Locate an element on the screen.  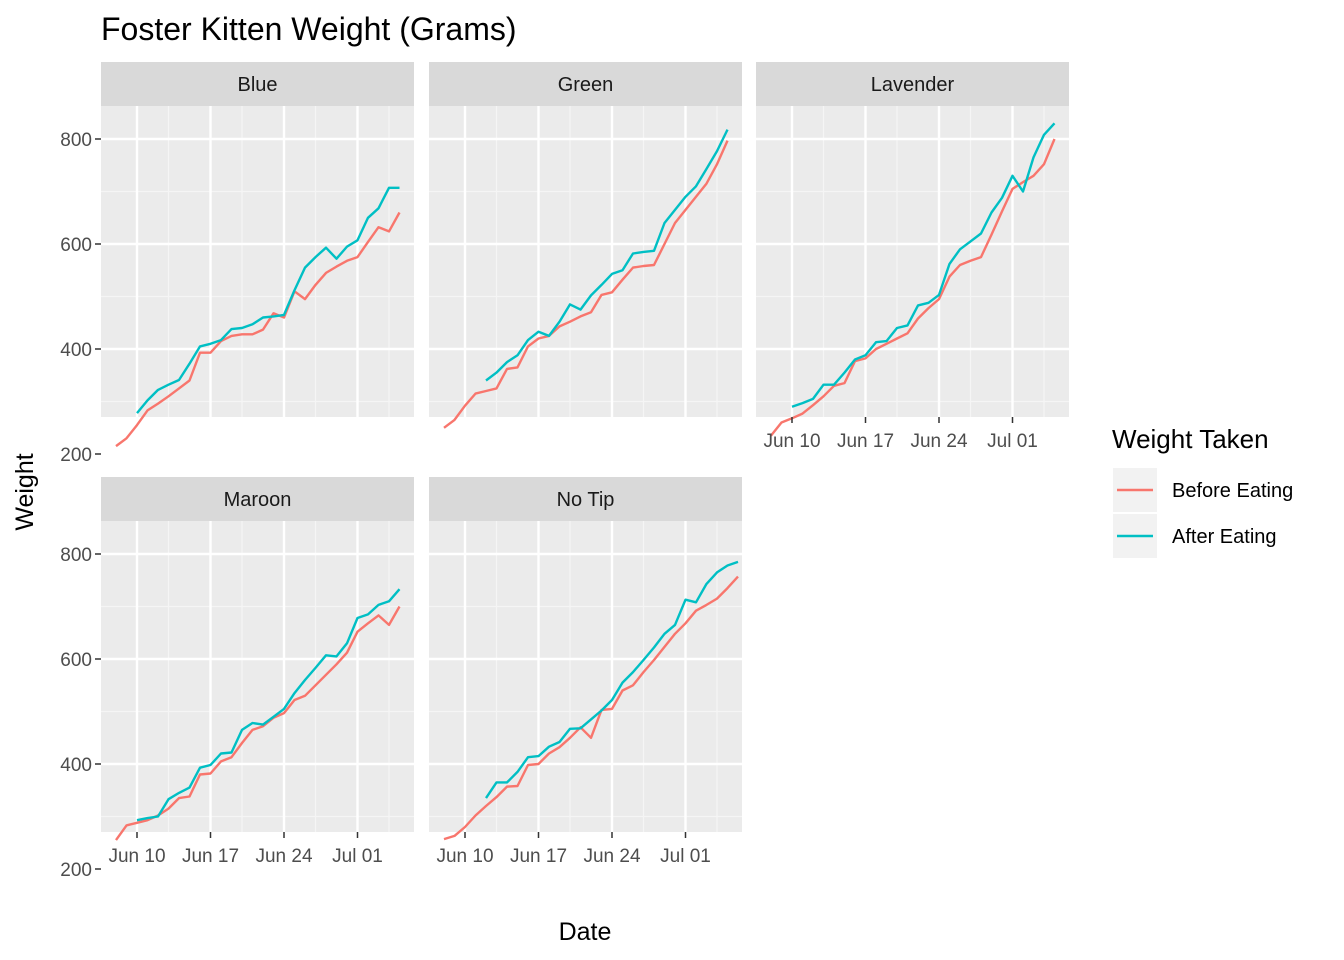
legend-label: After Eating is located at coordinates (1224, 537).